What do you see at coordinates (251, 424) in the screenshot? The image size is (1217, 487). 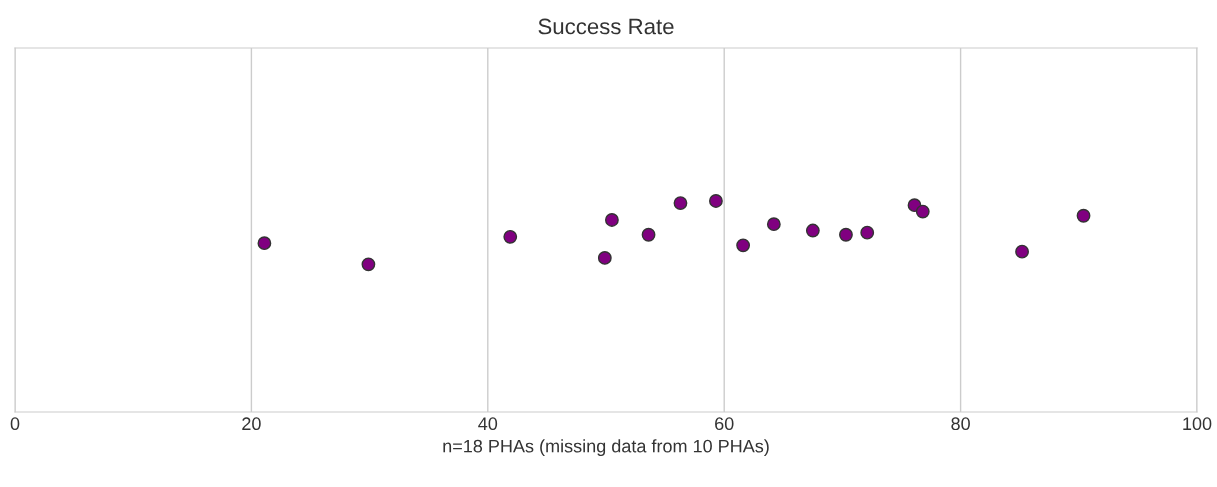 I see `x-tick-label: 20` at bounding box center [251, 424].